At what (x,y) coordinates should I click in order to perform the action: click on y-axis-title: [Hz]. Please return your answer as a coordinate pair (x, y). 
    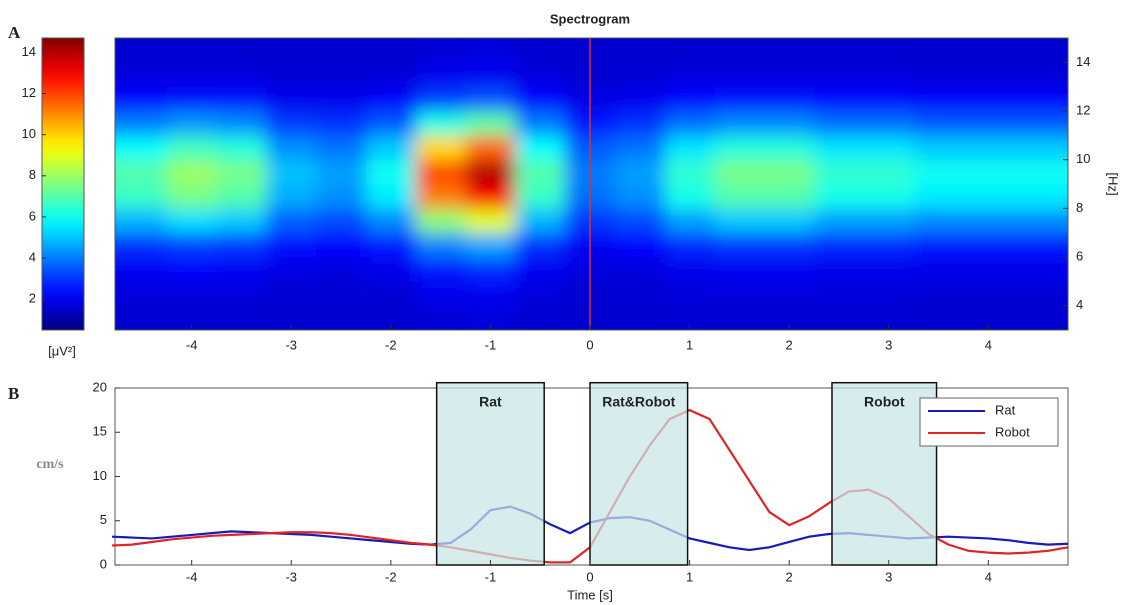
    Looking at the image, I should click on (1113, 183).